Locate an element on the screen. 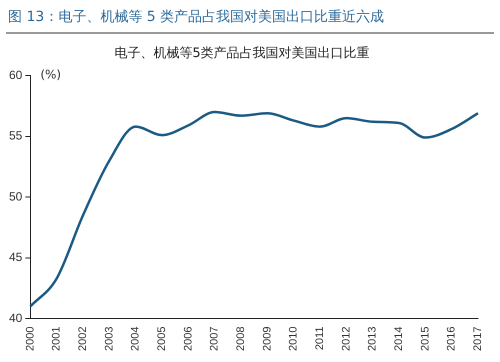  x-tick-label: 2004 is located at coordinates (136, 339).